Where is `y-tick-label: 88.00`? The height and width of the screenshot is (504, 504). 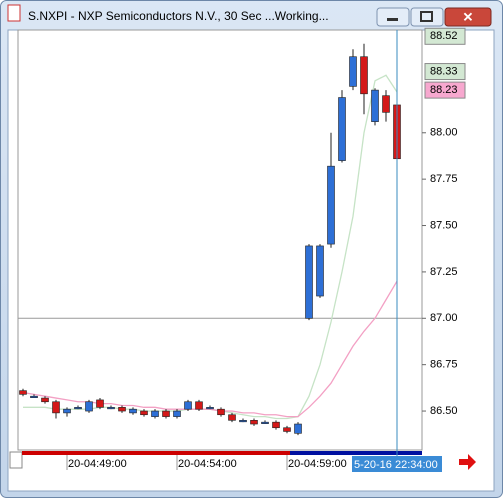 y-tick-label: 88.00 is located at coordinates (444, 133).